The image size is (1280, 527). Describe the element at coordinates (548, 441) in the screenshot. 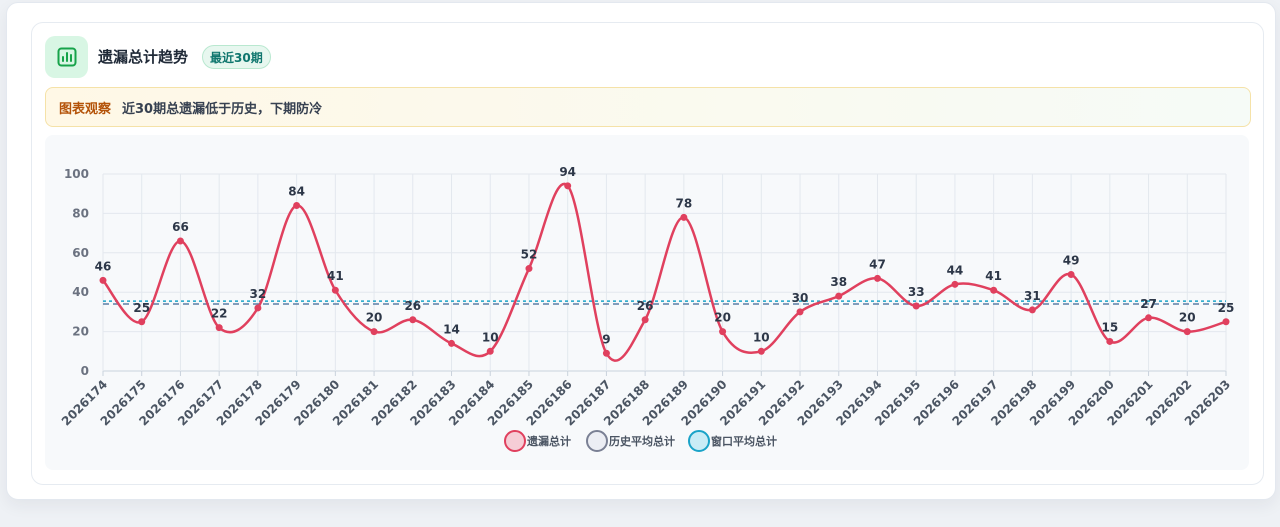

I see `legend-label: 遗漏总计` at that location.